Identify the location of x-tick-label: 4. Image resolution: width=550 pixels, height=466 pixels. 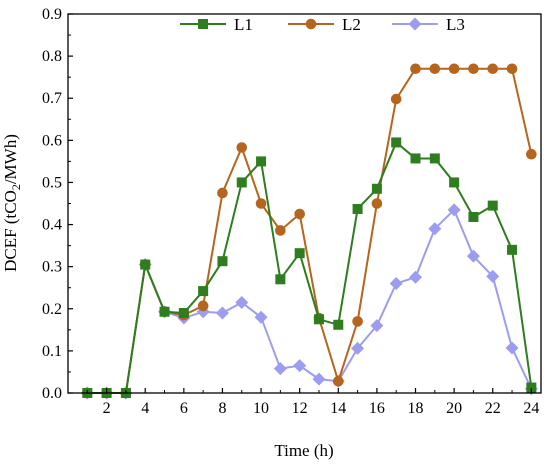
(145, 408).